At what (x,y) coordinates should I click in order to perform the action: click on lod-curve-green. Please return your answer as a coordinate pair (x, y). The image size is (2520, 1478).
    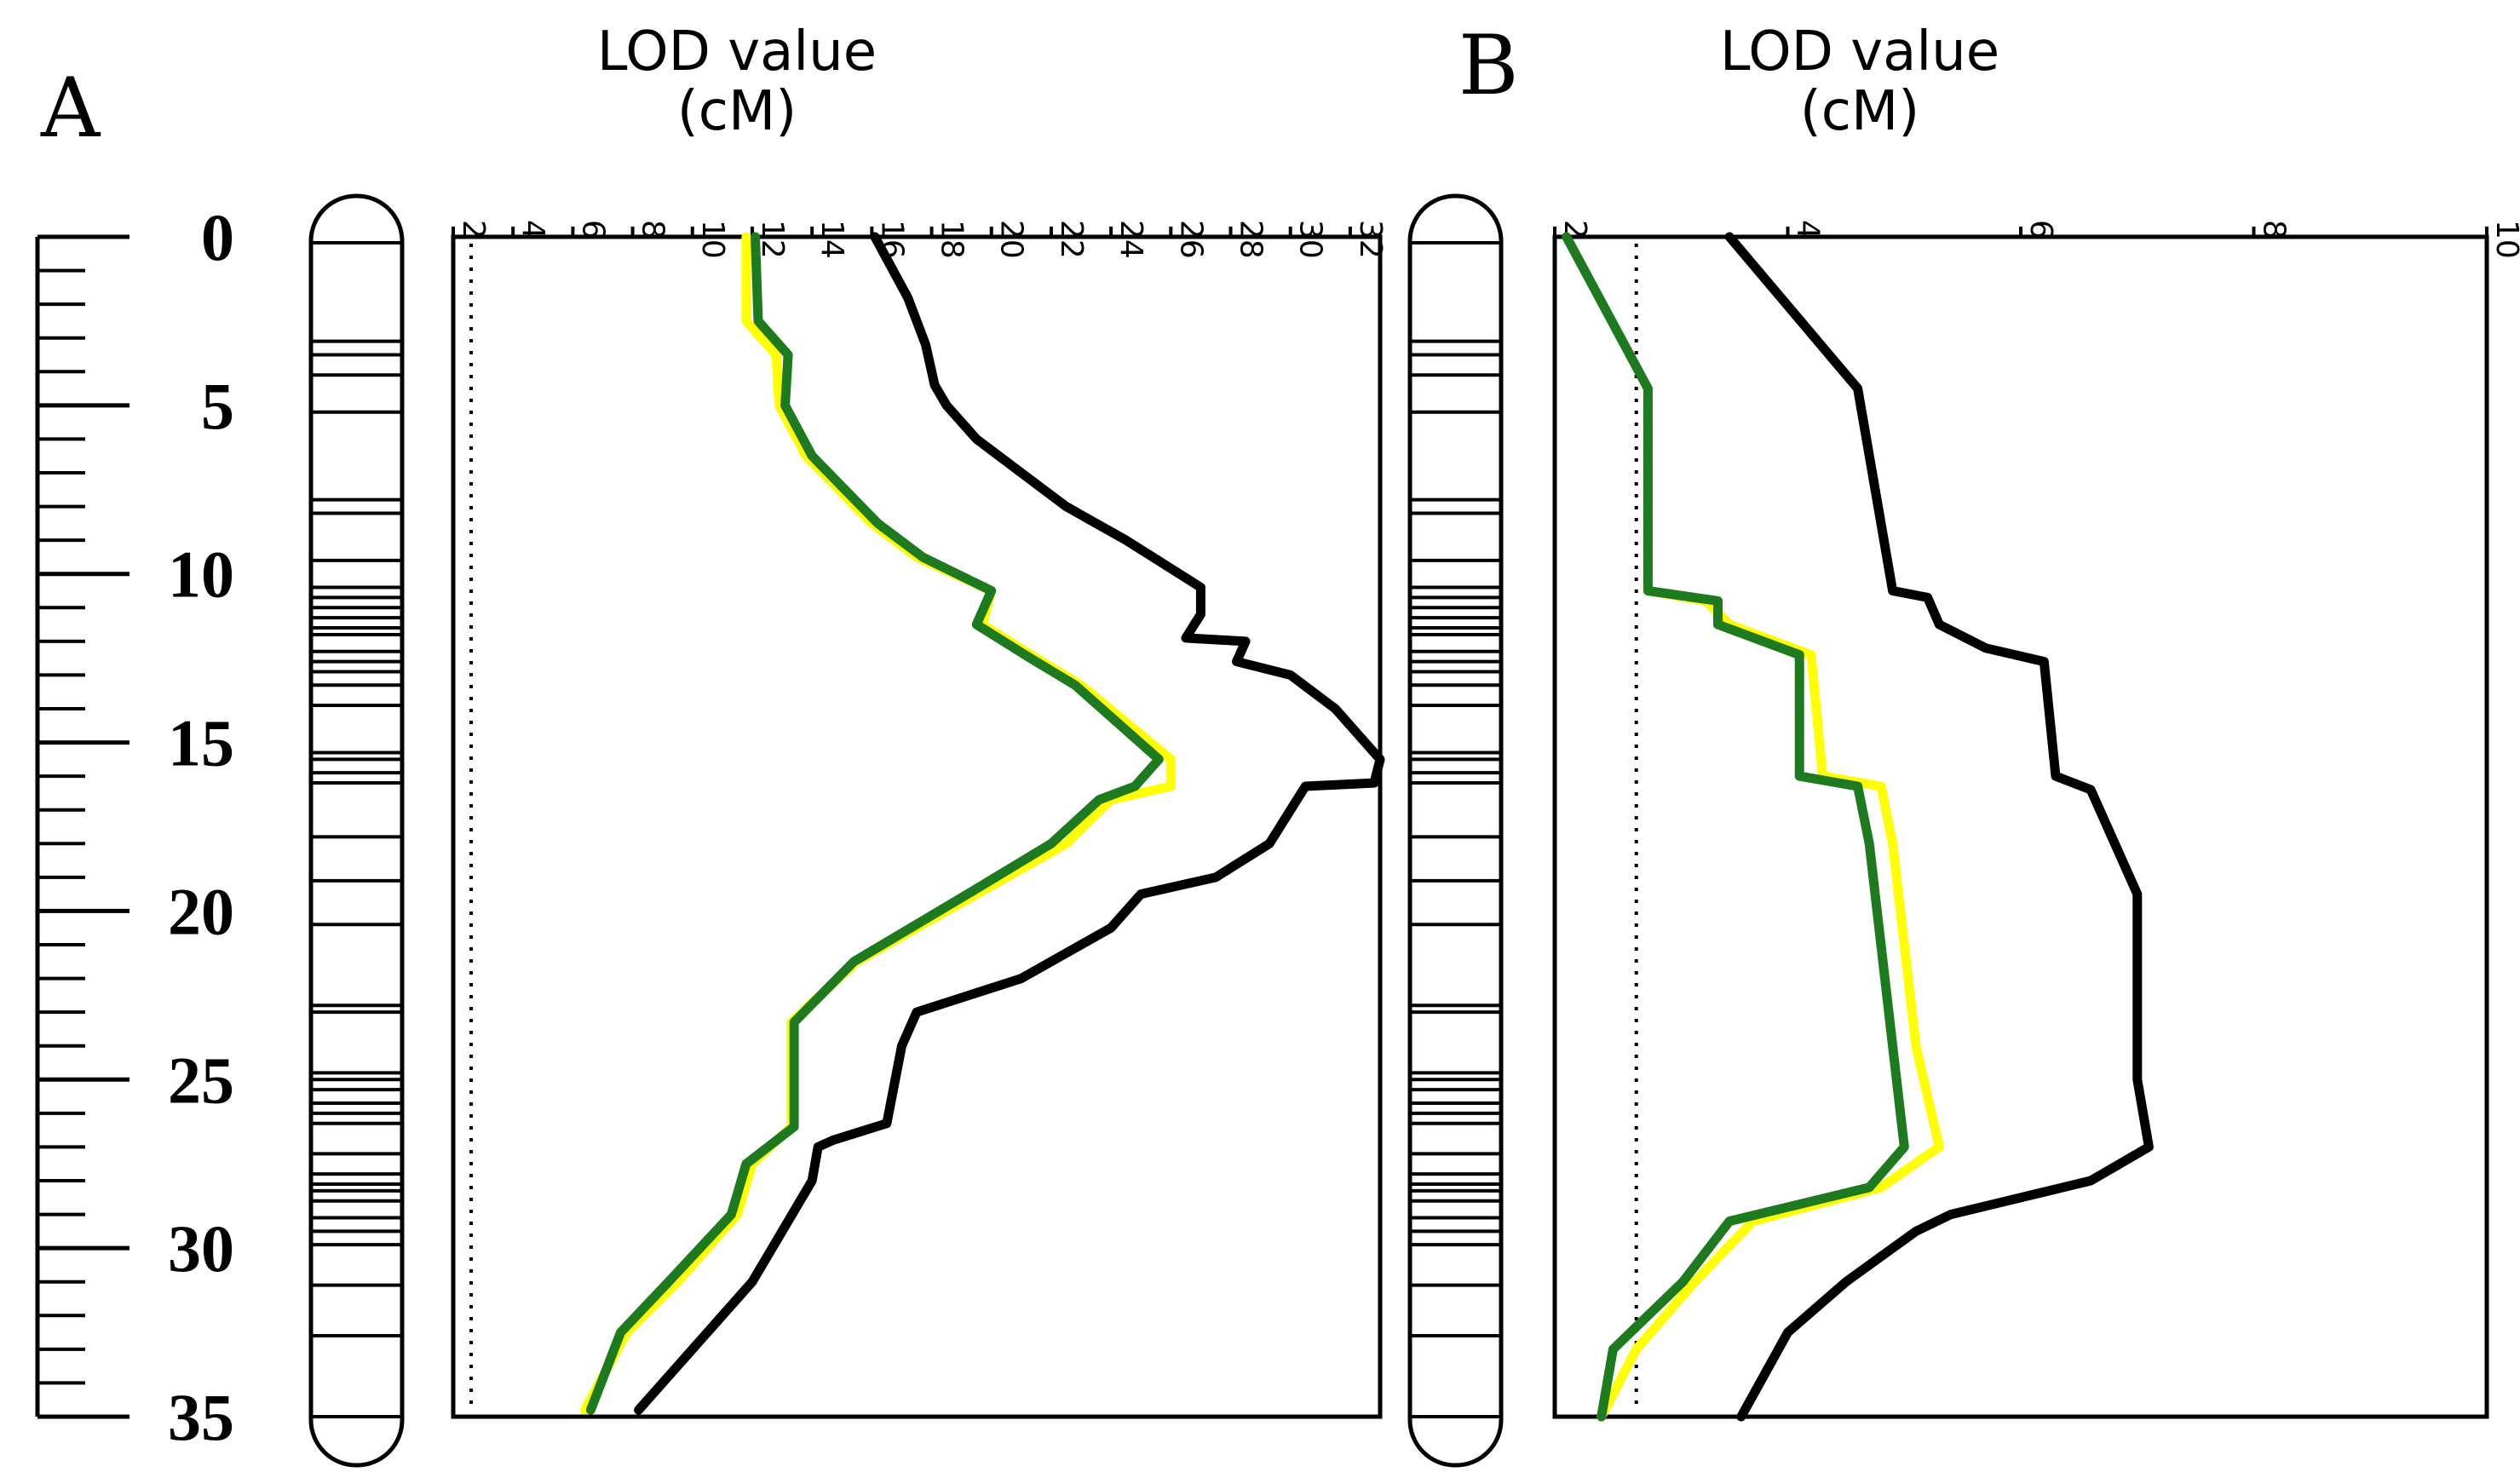
    Looking at the image, I should click on (1736, 827).